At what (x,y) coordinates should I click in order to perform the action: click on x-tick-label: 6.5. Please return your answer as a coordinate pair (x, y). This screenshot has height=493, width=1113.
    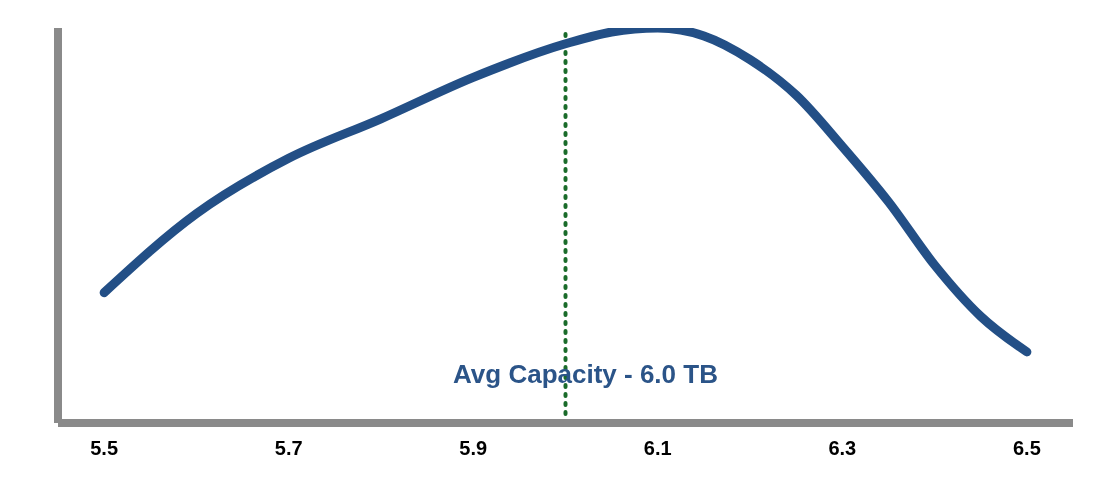
    Looking at the image, I should click on (1026, 448).